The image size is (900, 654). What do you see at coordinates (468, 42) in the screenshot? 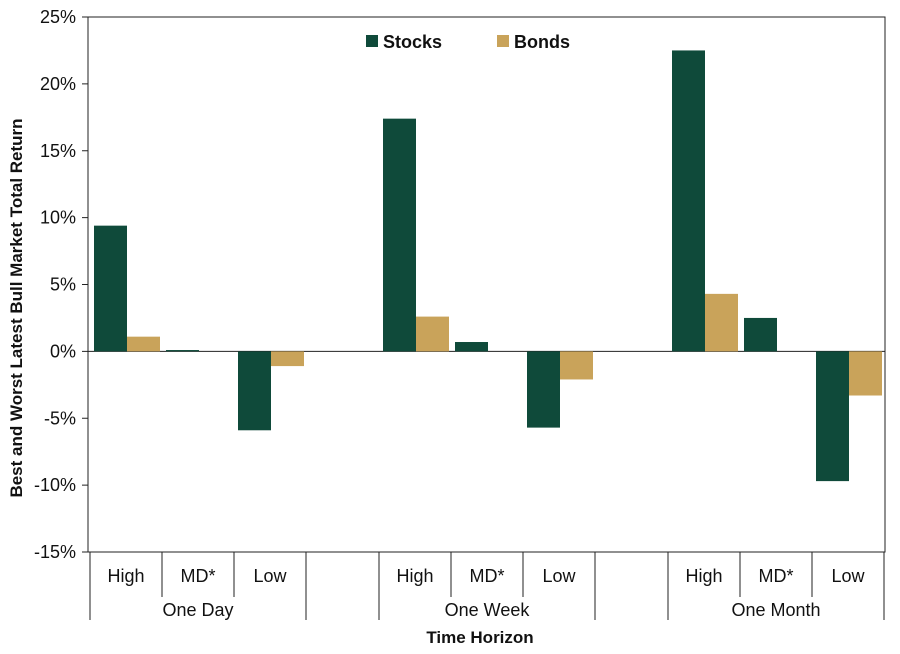
I see `legend: Stocks Bonds` at bounding box center [468, 42].